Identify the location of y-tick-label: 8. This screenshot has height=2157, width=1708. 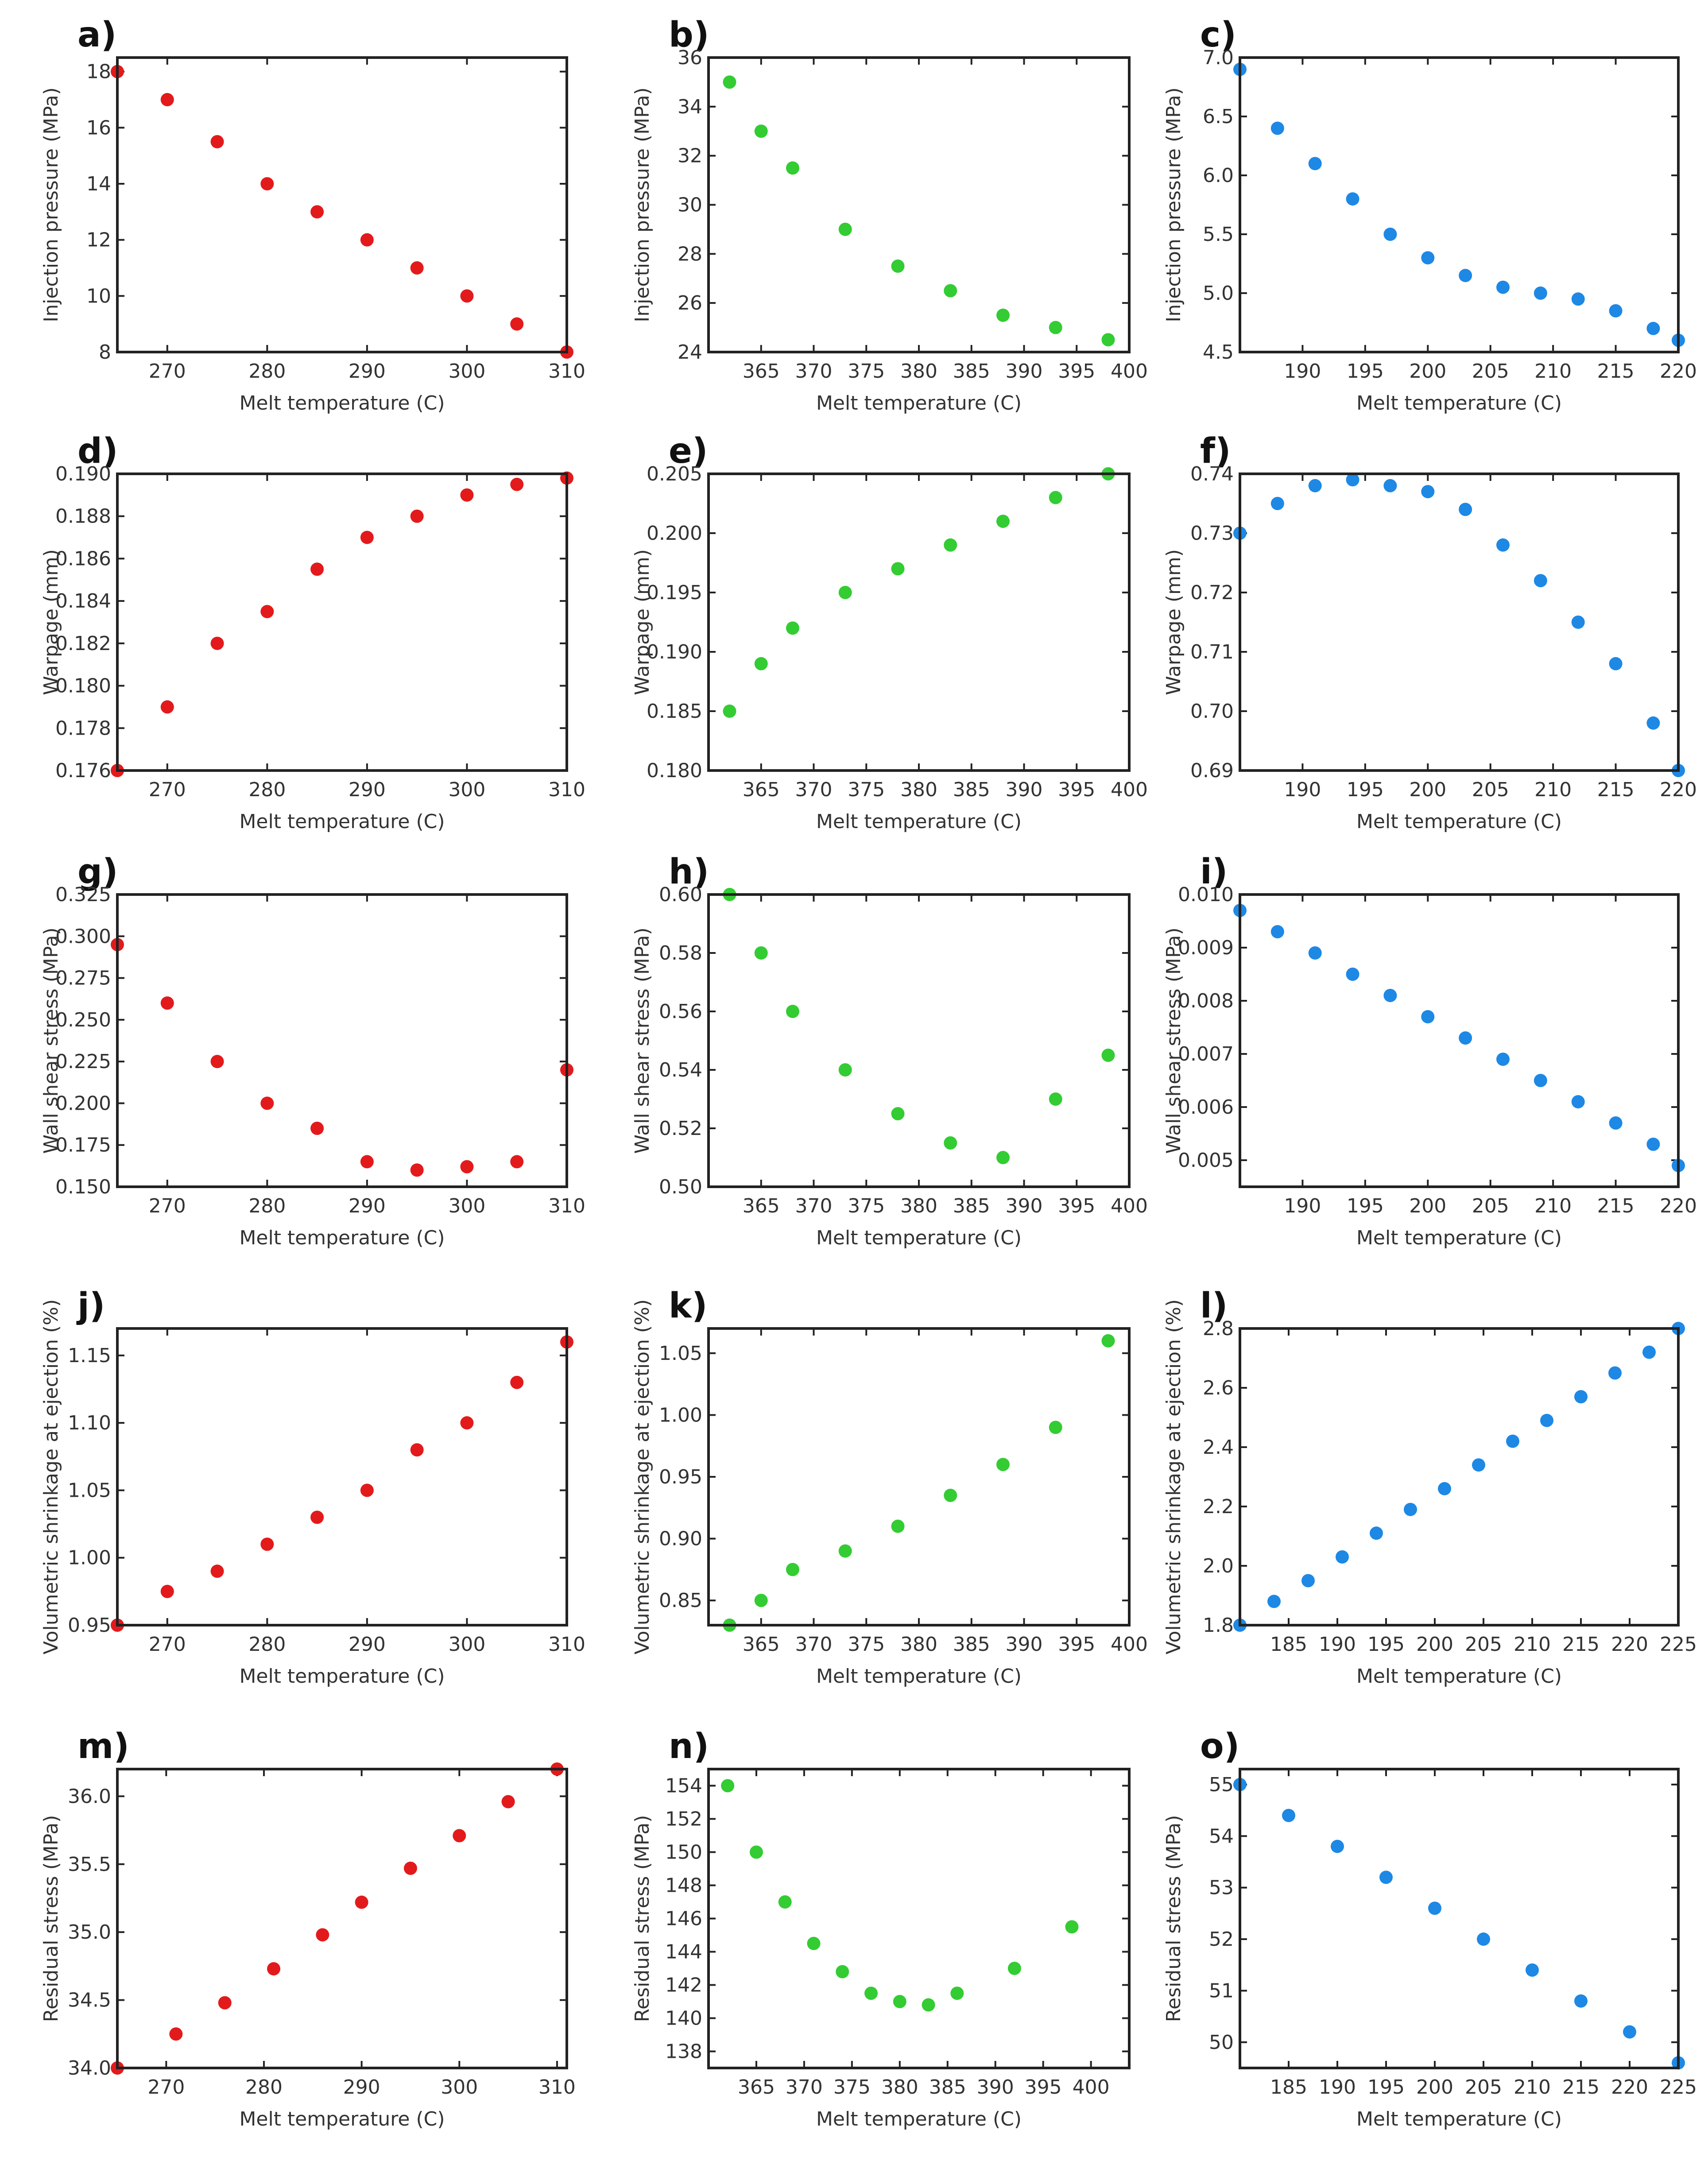
(105, 352).